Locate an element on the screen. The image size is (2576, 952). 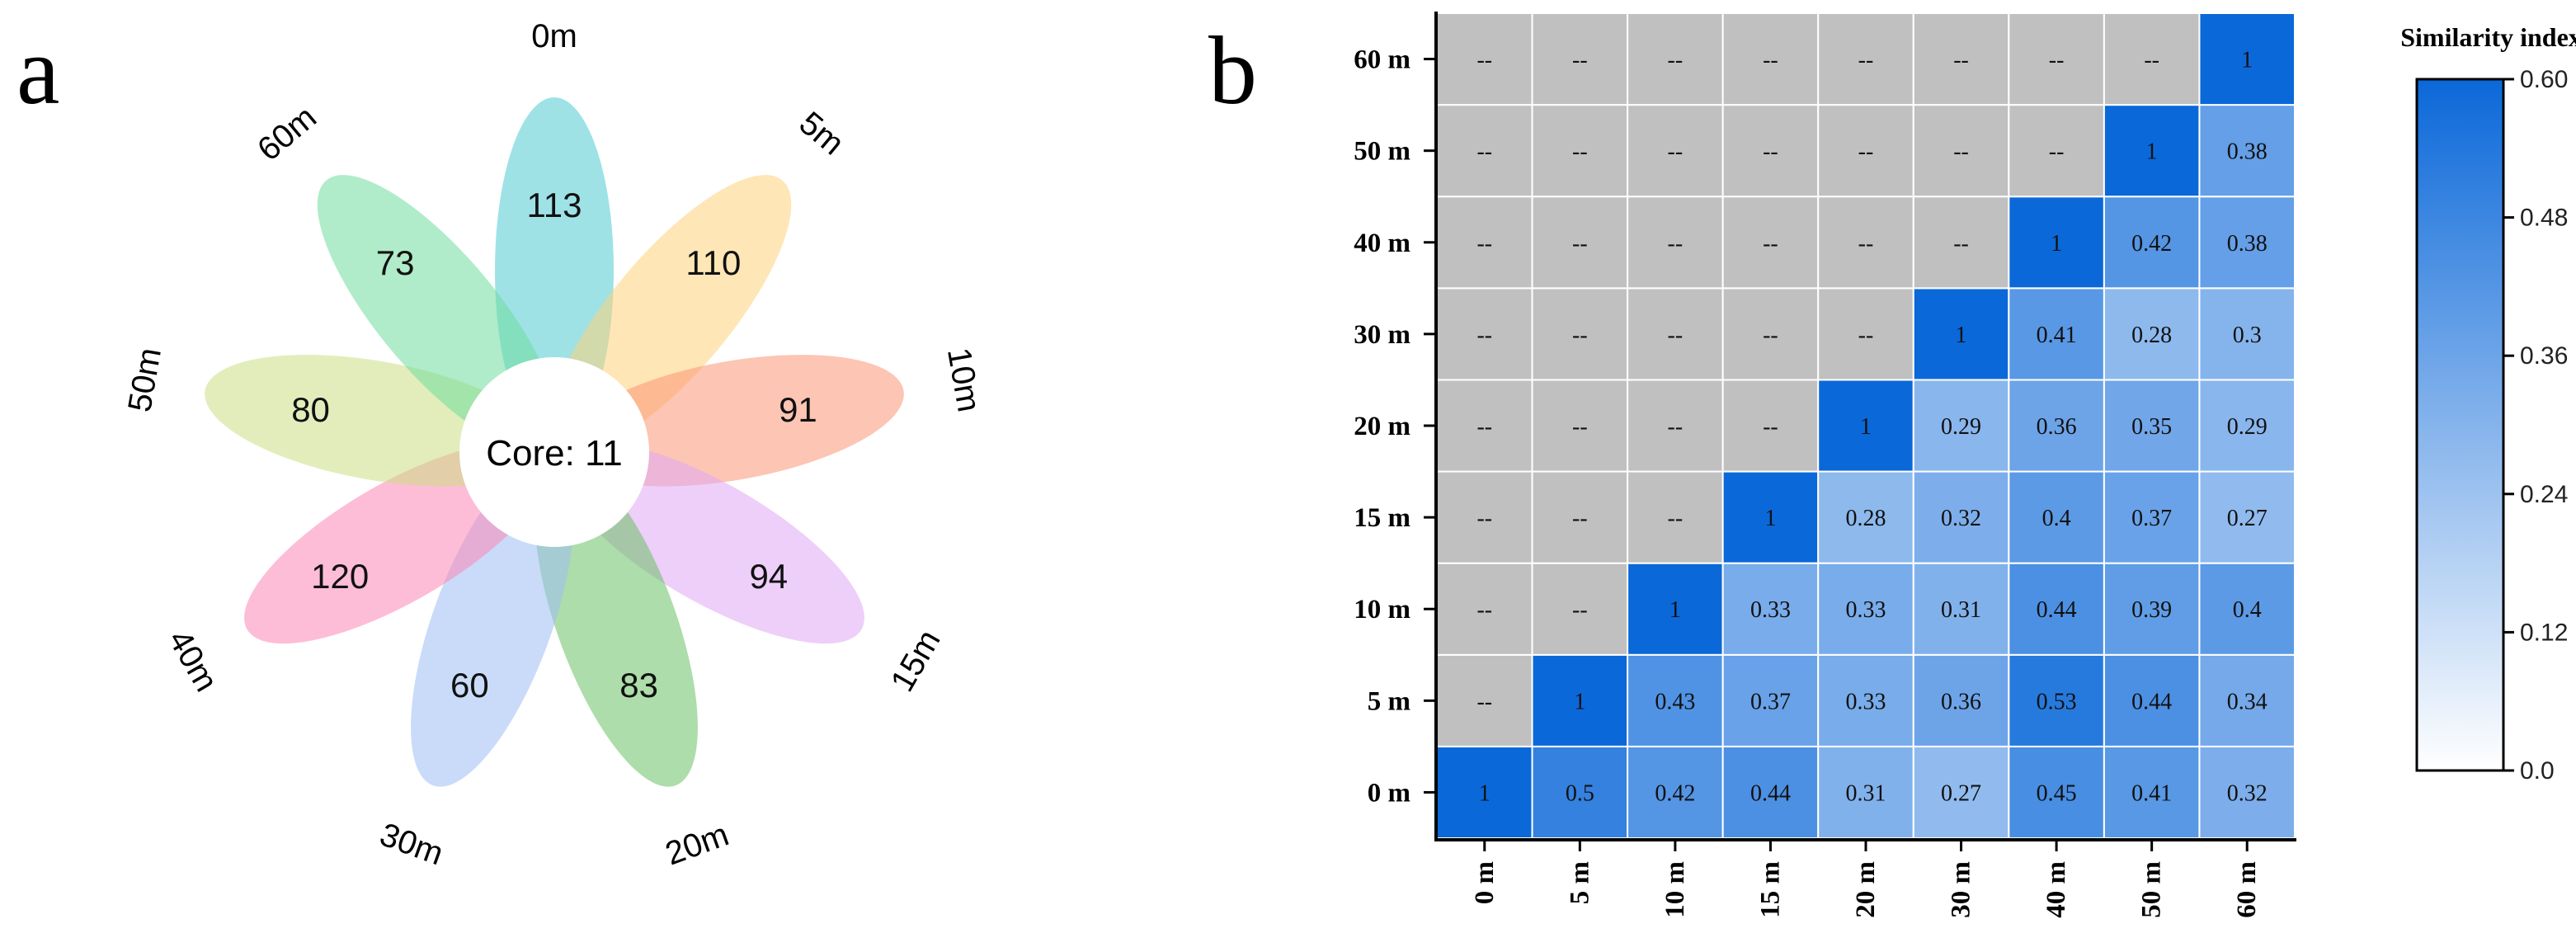
y-tick-label: 10 m is located at coordinates (1382, 609).